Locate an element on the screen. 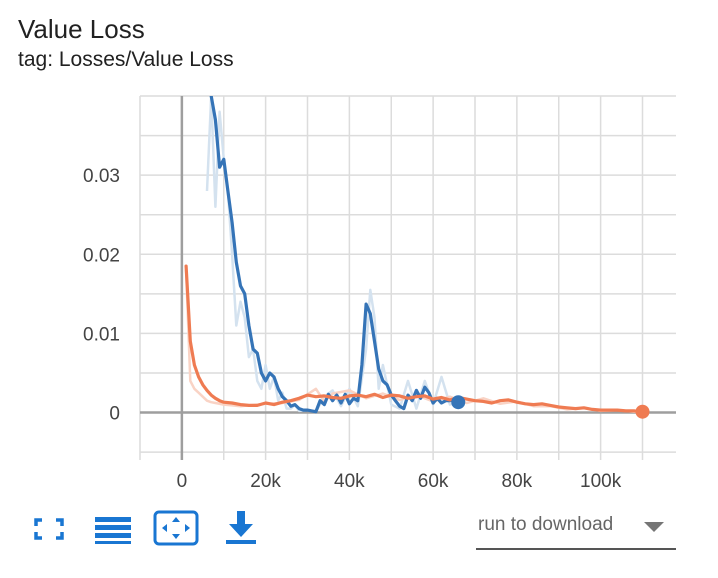 Image resolution: width=718 pixels, height=578 pixels. download-icon is located at coordinates (241, 528).